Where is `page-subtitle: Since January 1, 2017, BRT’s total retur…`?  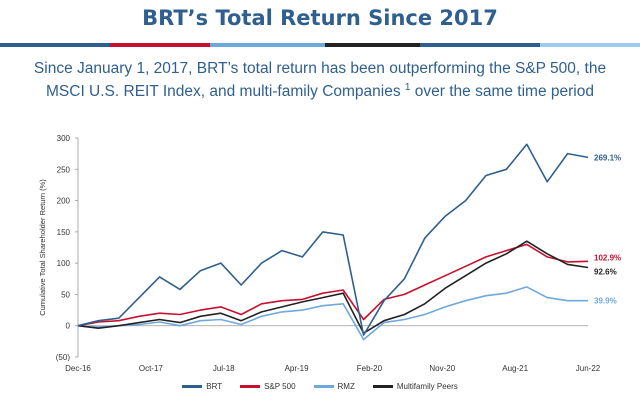
page-subtitle: Since January 1, 2017, BRT’s total retur… is located at coordinates (320, 80).